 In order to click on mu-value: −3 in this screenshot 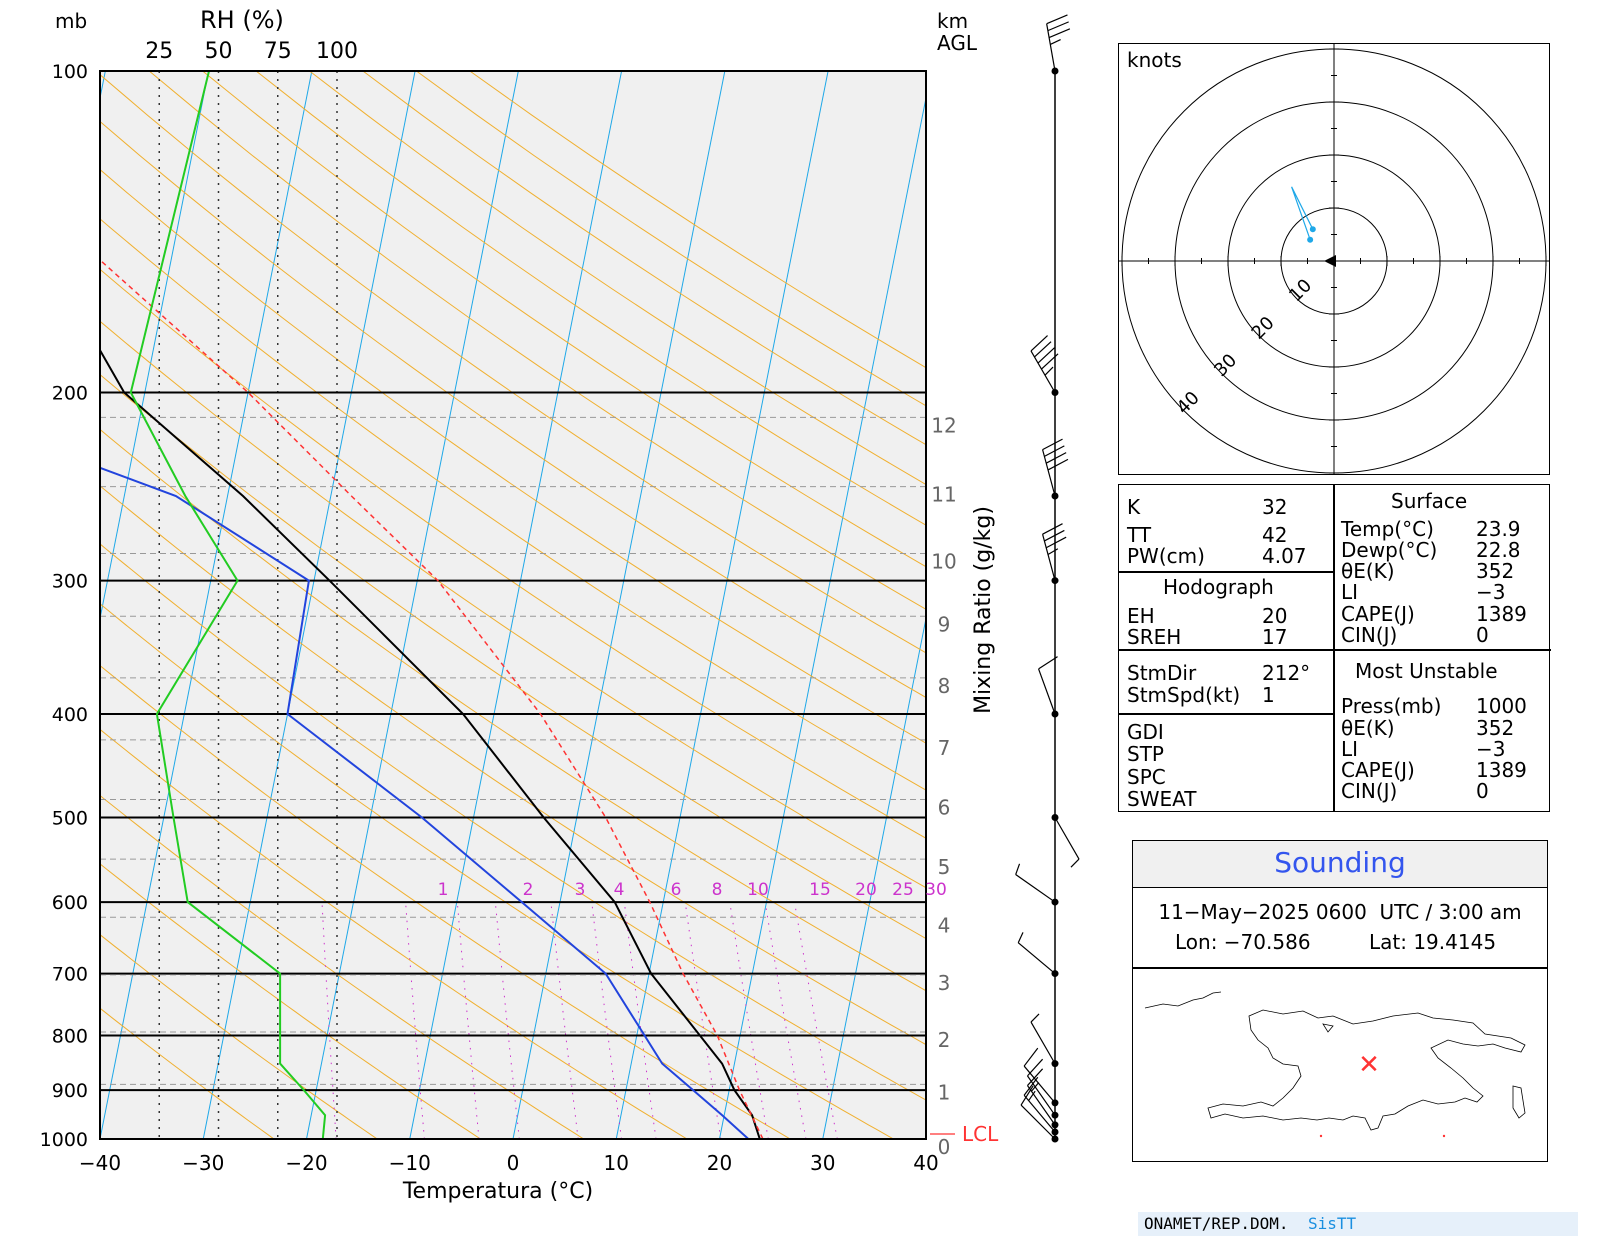, I will do `click(1491, 749)`.